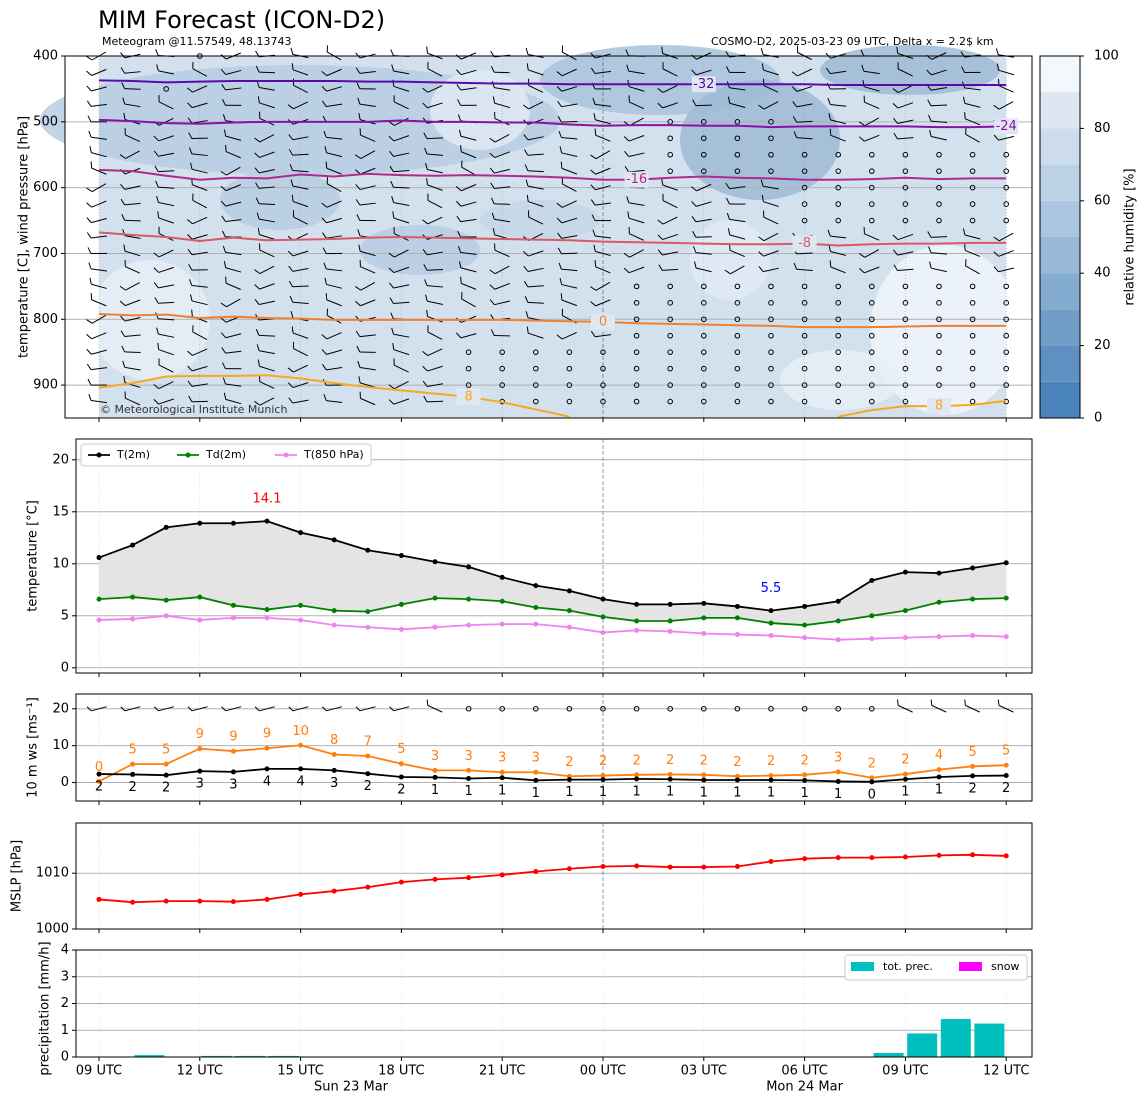 The image size is (1148, 1105). Describe the element at coordinates (267, 499) in the screenshot. I see `max-temp-annotation: 14.1` at that location.